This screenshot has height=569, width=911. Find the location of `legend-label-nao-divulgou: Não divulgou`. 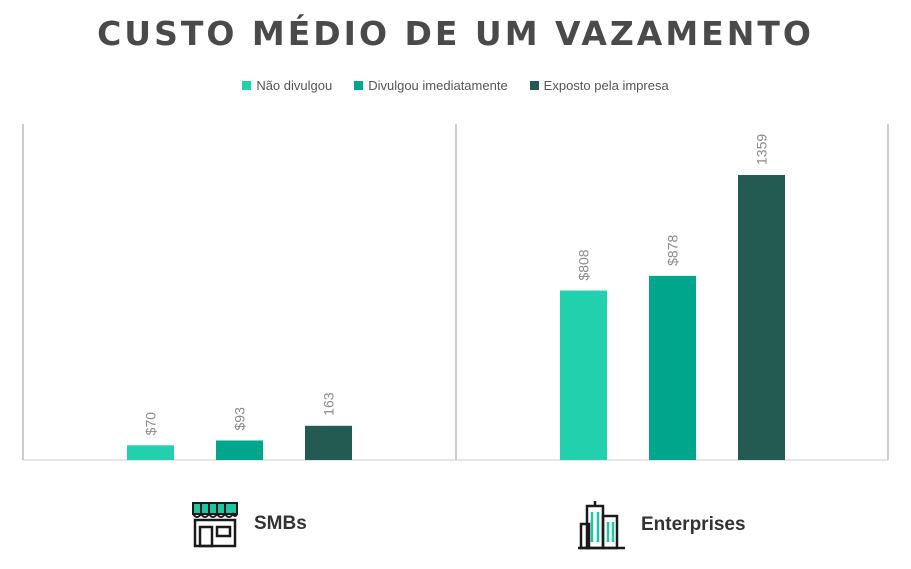

legend-label-nao-divulgou: Não divulgou is located at coordinates (294, 85).